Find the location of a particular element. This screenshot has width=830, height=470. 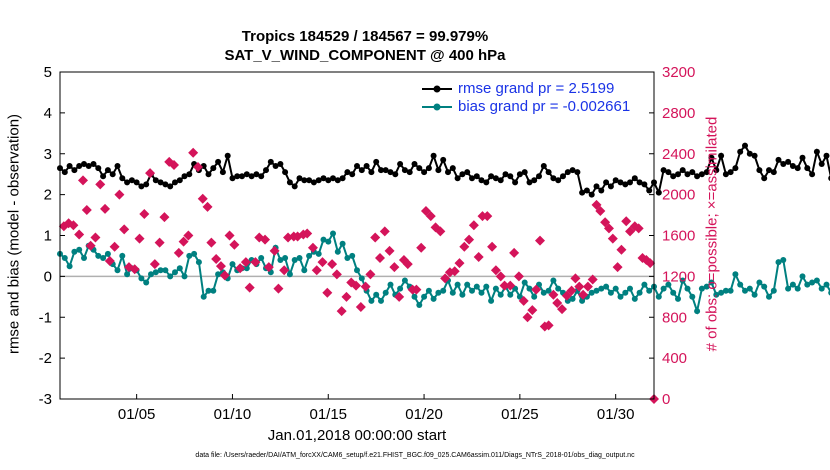

y-tick-label-right: 800 is located at coordinates (674, 317).